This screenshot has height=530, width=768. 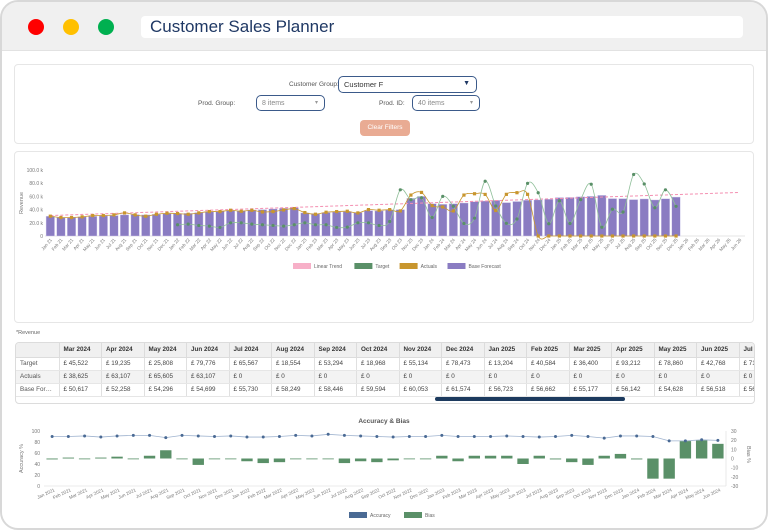 What do you see at coordinates (165, 350) in the screenshot?
I see `column-header: May 2024` at bounding box center [165, 350].